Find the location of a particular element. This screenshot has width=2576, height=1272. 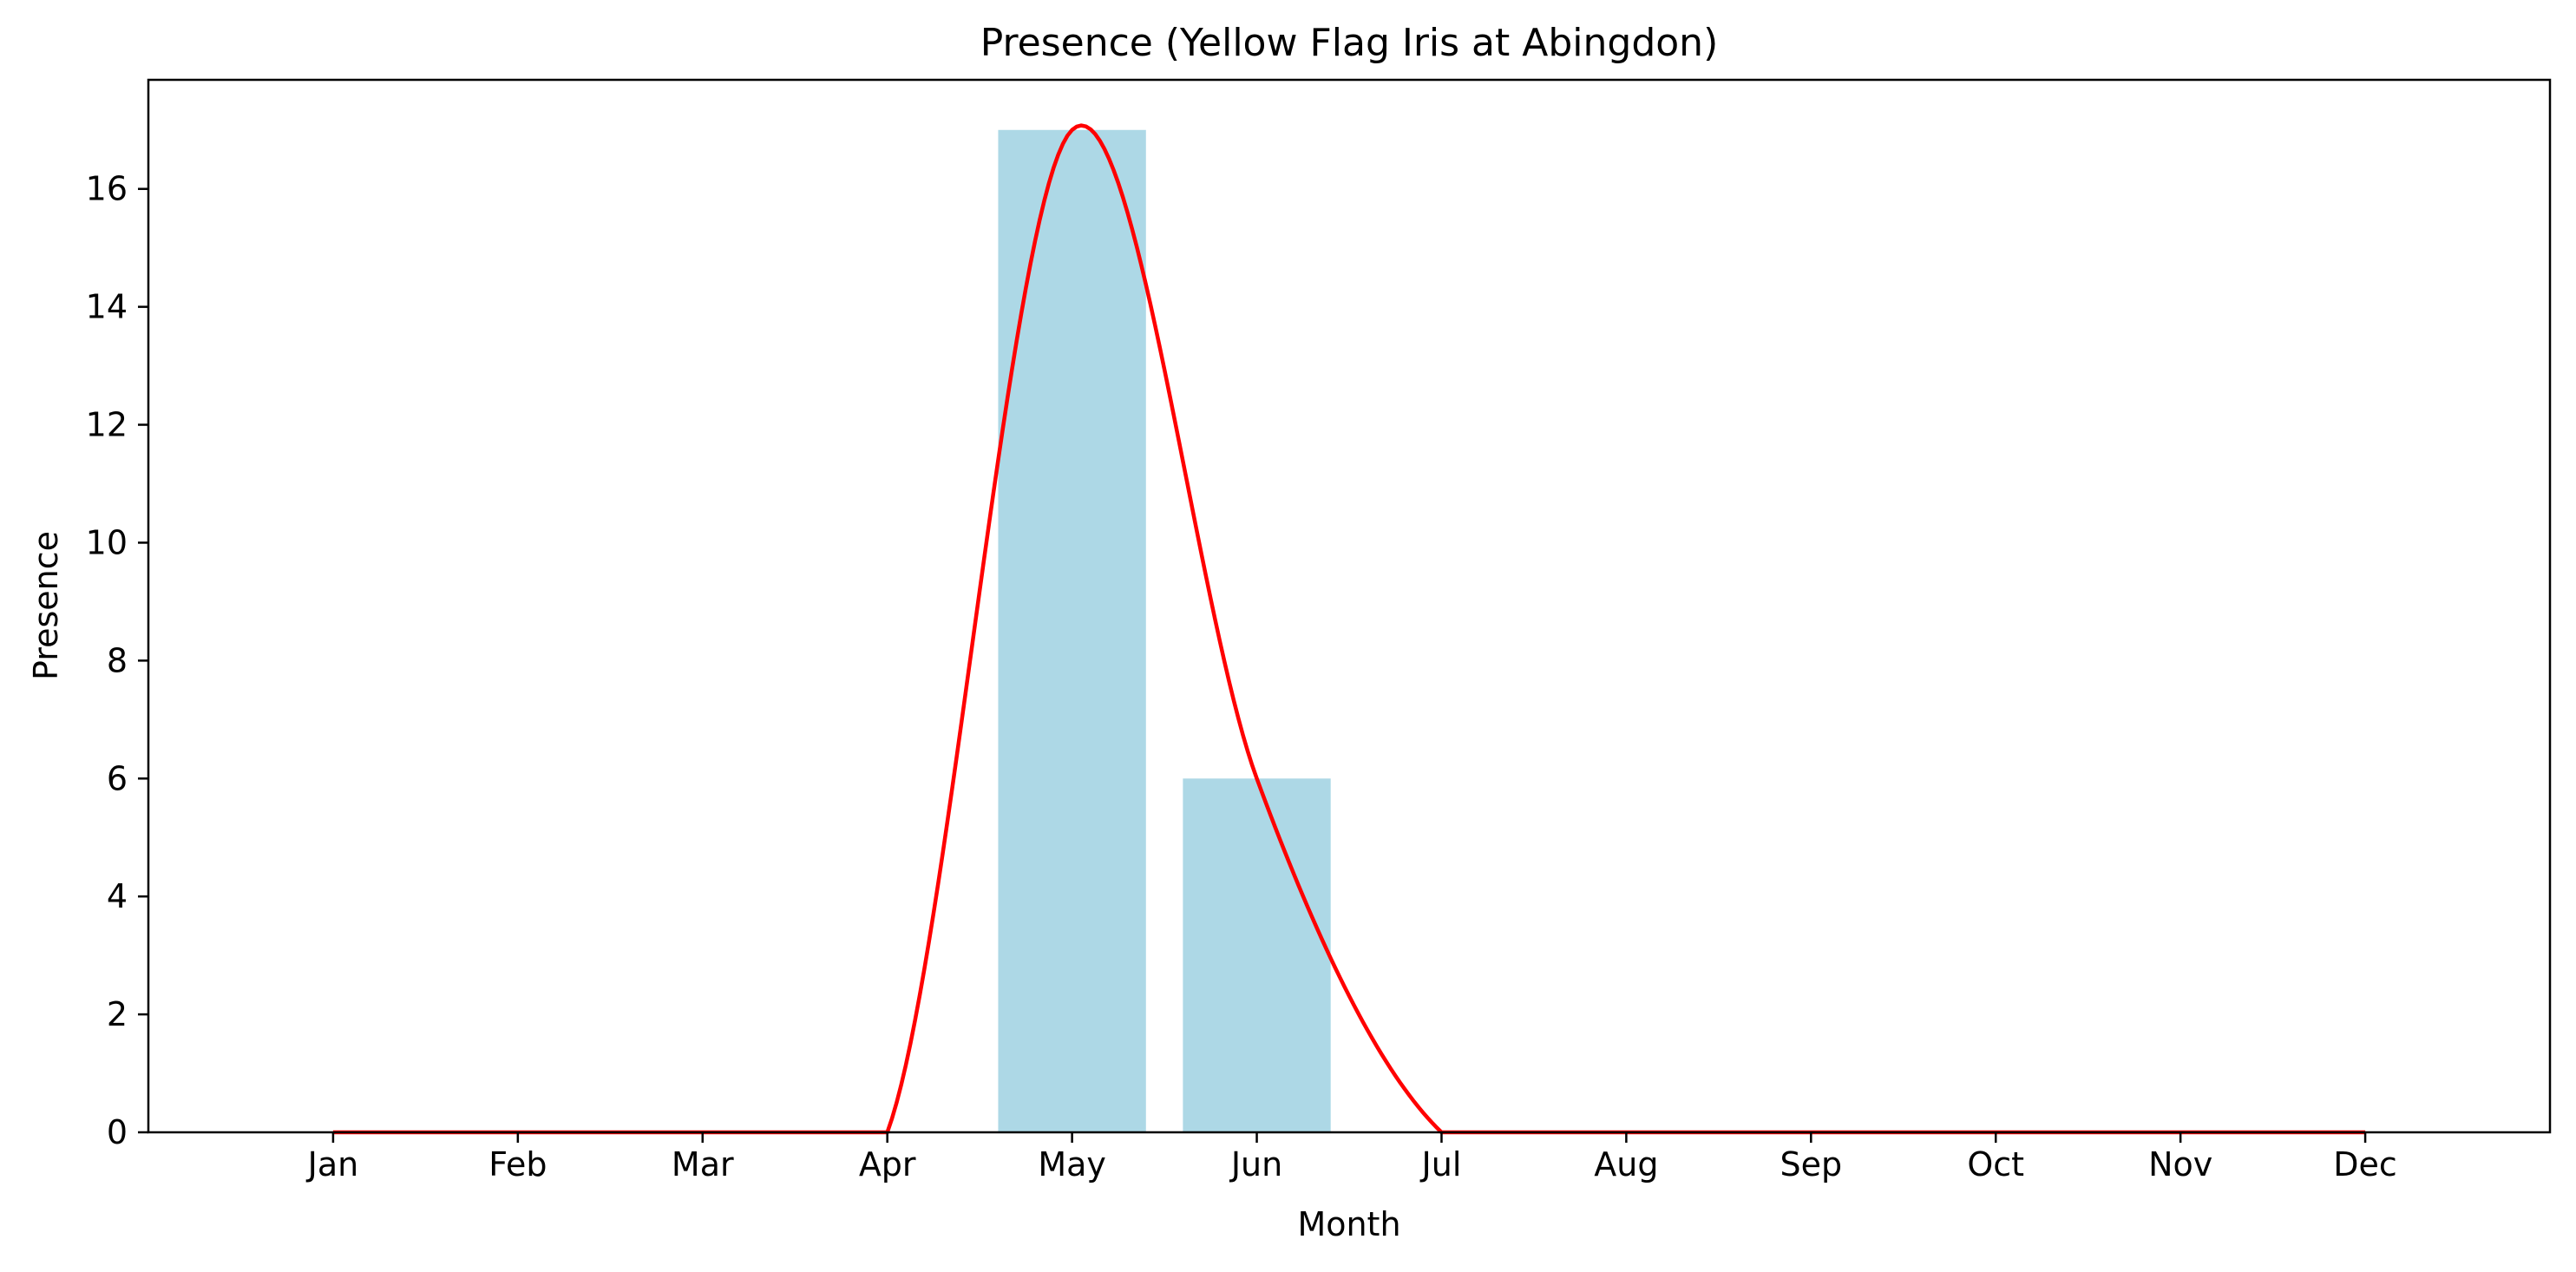

x-tick-label-may: May is located at coordinates (1072, 1164).